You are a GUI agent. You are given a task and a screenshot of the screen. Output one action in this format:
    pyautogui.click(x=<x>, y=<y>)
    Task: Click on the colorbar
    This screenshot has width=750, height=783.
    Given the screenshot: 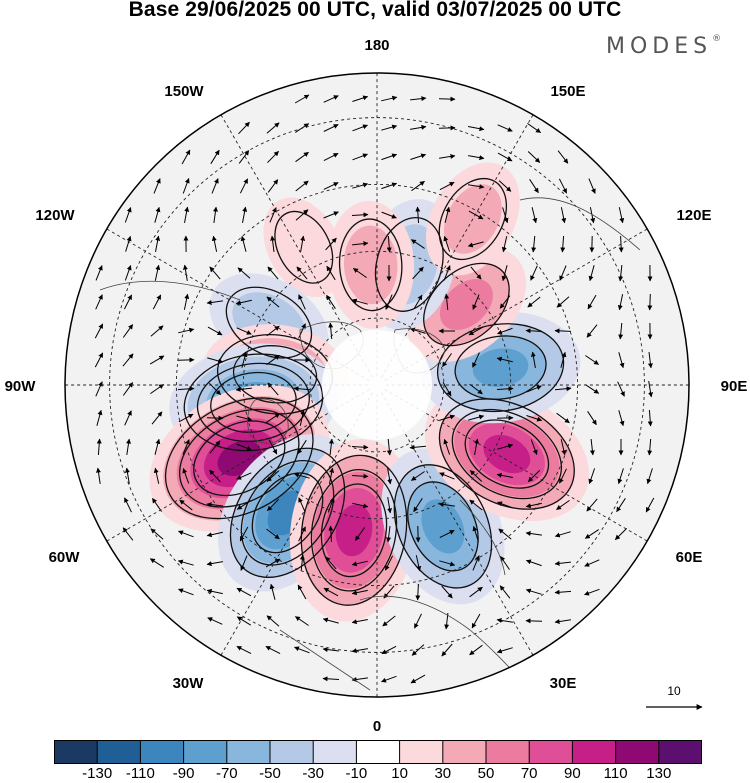 What is the action you would take?
    pyautogui.click(x=378, y=752)
    